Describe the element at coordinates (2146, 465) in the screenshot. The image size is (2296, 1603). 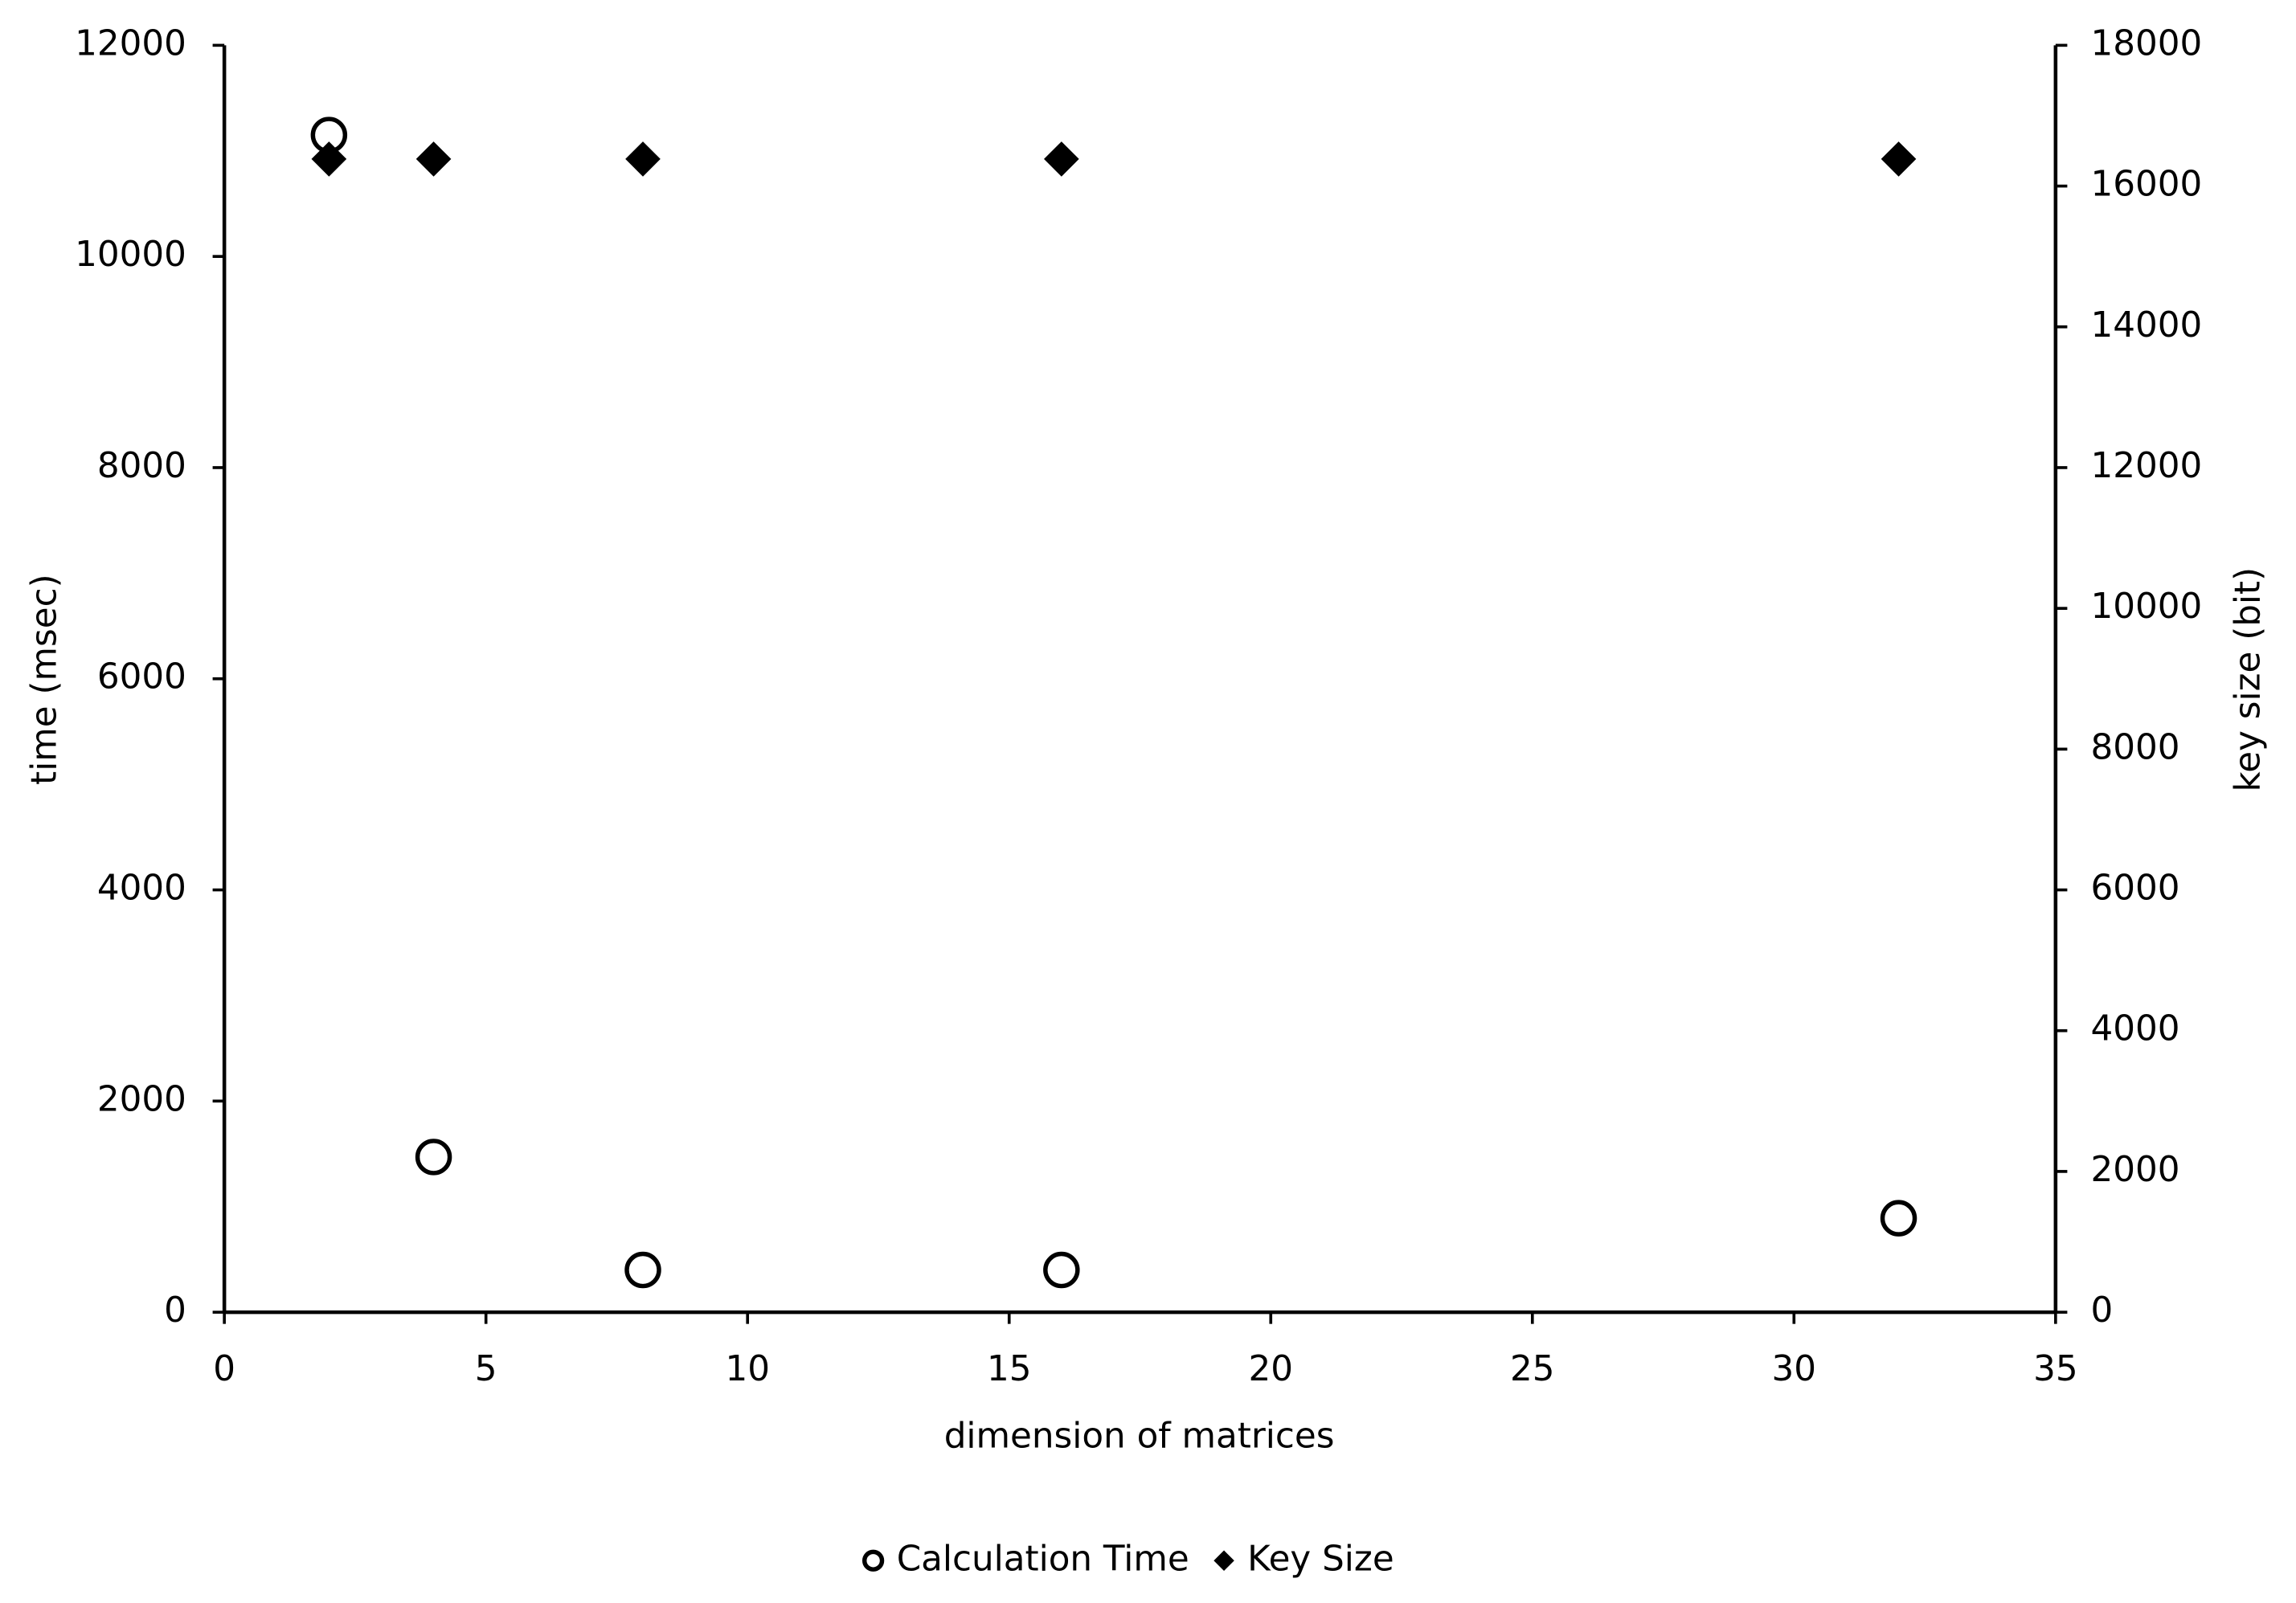
I see `y2-tick-label: 12000` at that location.